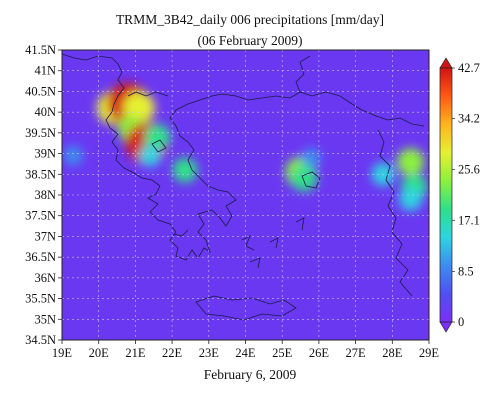  What do you see at coordinates (45, 195) in the screenshot?
I see `y-tick-label: 38N` at bounding box center [45, 195].